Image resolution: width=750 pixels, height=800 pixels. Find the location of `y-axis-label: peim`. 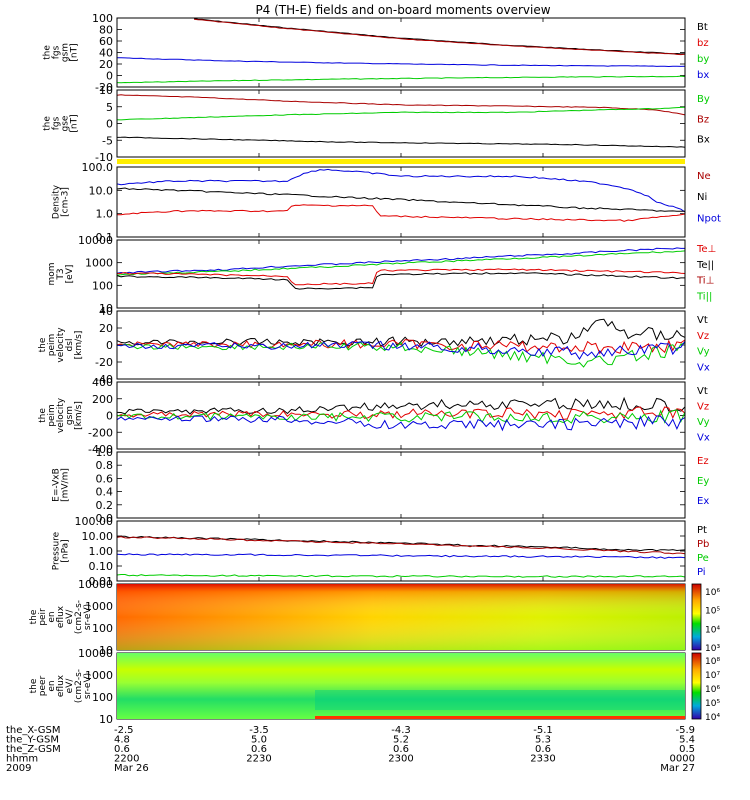

y-axis-label: peim is located at coordinates (52, 415).